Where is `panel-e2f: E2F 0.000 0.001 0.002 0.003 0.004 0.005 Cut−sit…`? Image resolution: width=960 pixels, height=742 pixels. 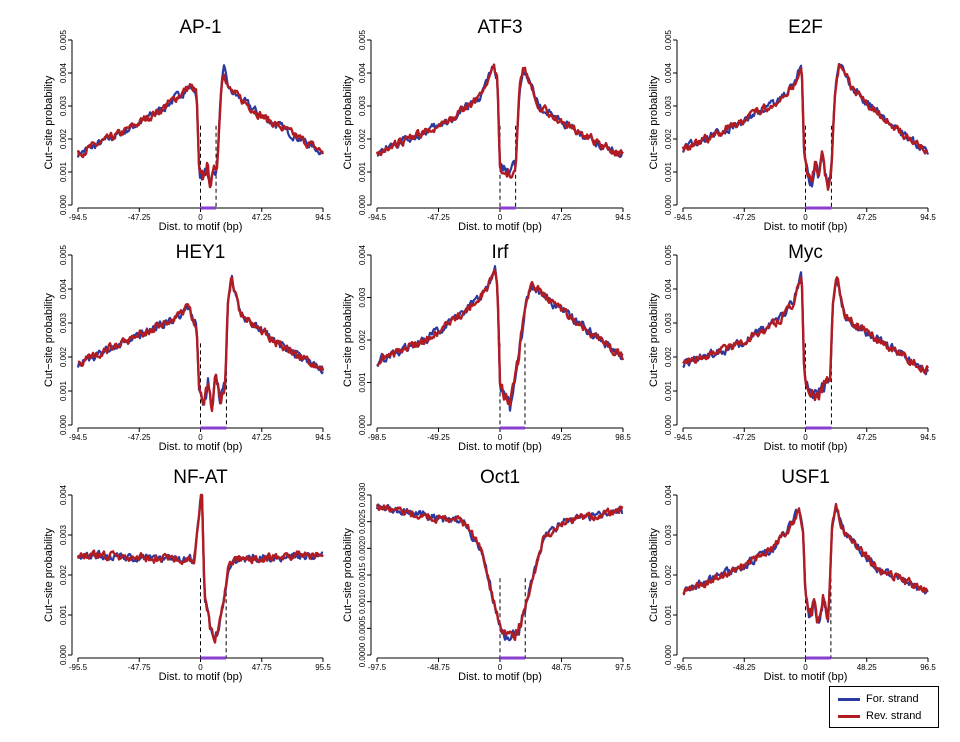
panel-e2f: E2F 0.000 0.001 0.002 0.003 0.004 0.005 Cut−sit… is located at coordinates (792, 125).